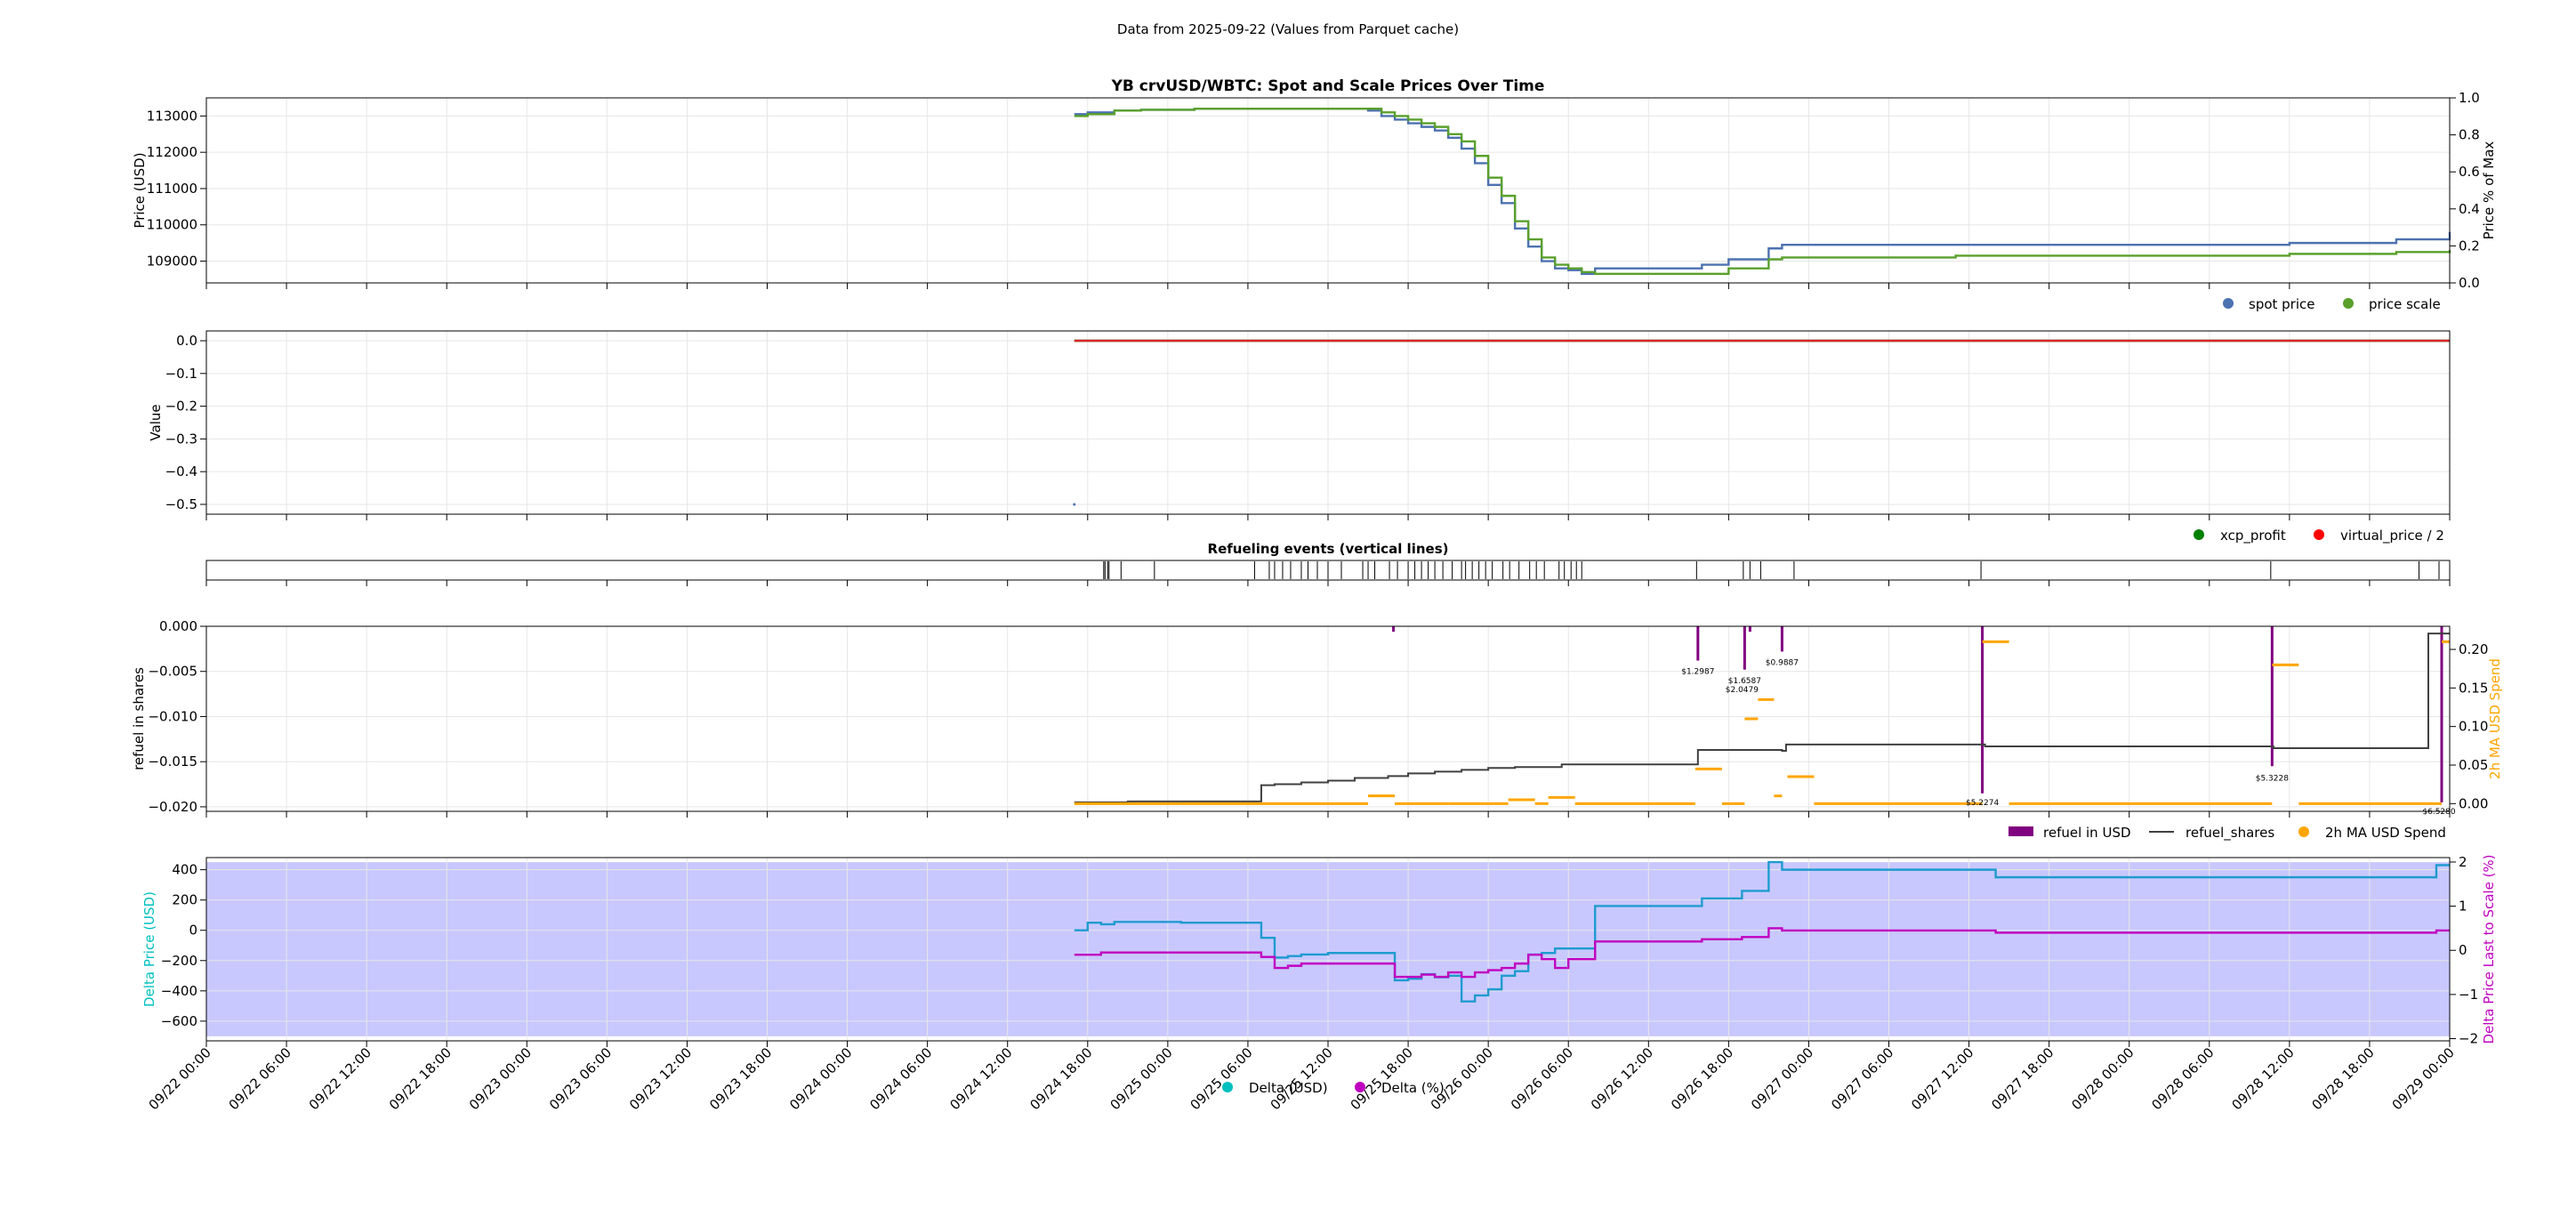 The width and height of the screenshot is (2576, 1225). I want to click on panel-delta-y2-tick-label: 2, so click(2463, 862).